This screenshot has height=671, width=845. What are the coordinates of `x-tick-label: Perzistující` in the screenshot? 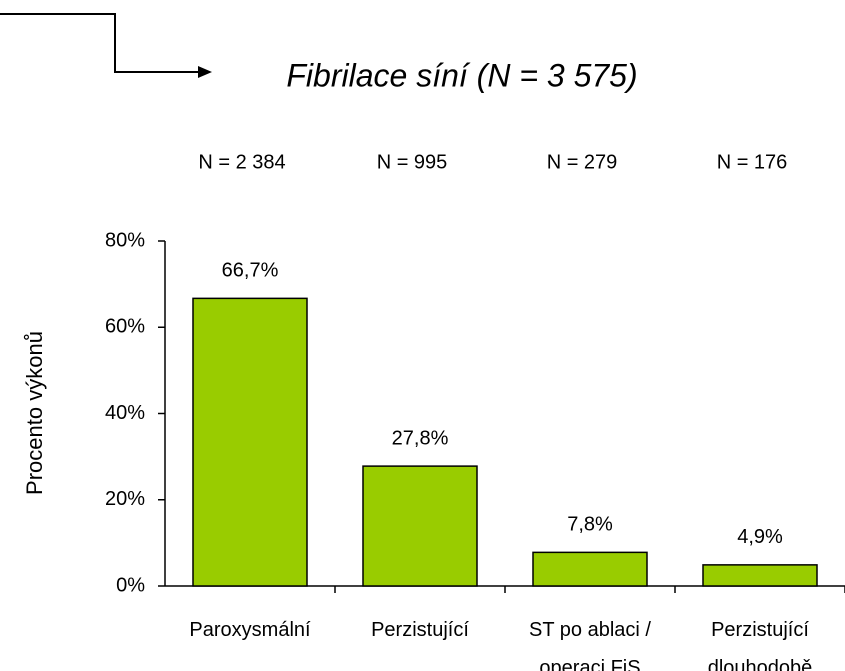 It's located at (420, 630).